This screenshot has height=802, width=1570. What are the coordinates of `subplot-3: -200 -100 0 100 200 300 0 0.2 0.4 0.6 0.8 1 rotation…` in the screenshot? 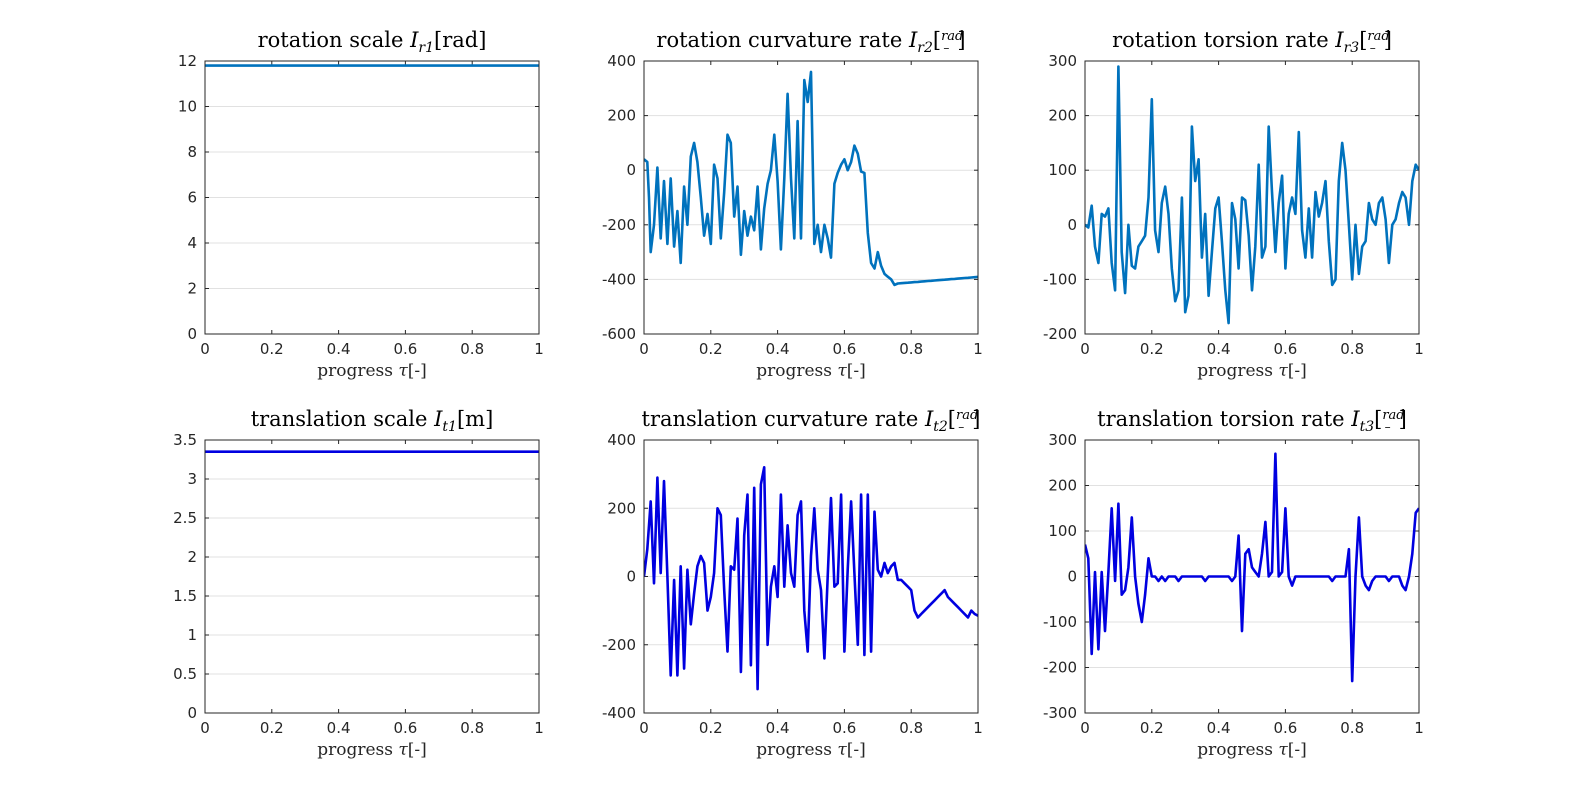 It's located at (1233, 204).